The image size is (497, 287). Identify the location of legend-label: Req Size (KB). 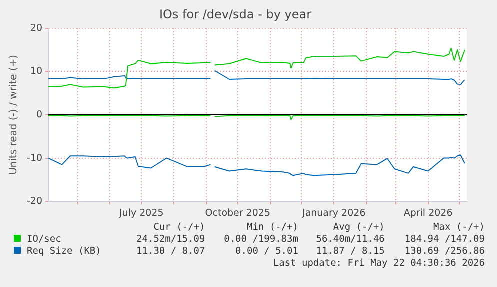
(64, 252).